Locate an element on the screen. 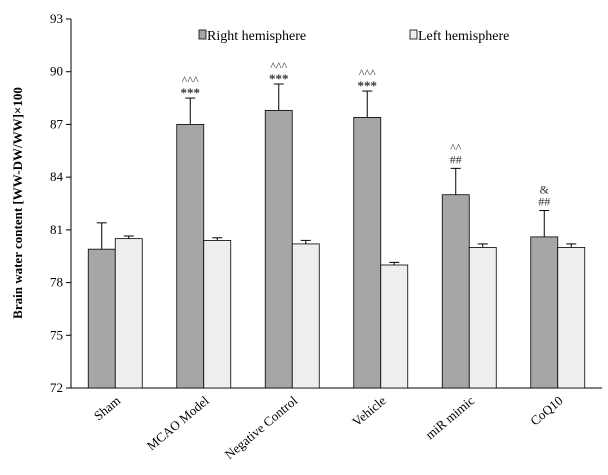 Image resolution: width=608 pixels, height=475 pixels. y-axis-label: Brain water content [WW-DW/WW]×100 is located at coordinates (17, 203).